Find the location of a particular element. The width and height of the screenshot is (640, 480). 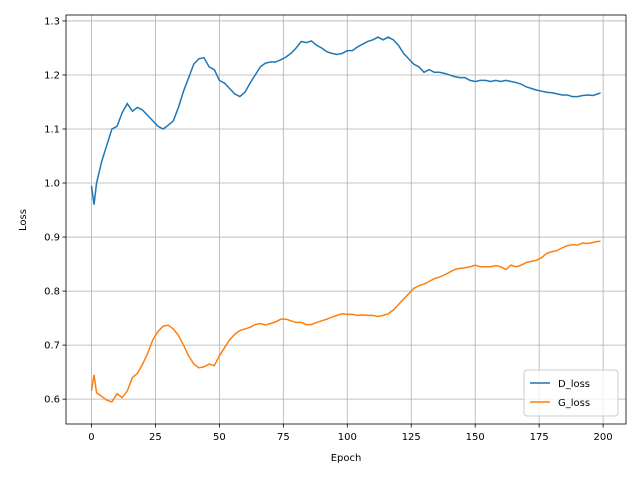

y-tick-label: 0.7 is located at coordinates (52, 346).